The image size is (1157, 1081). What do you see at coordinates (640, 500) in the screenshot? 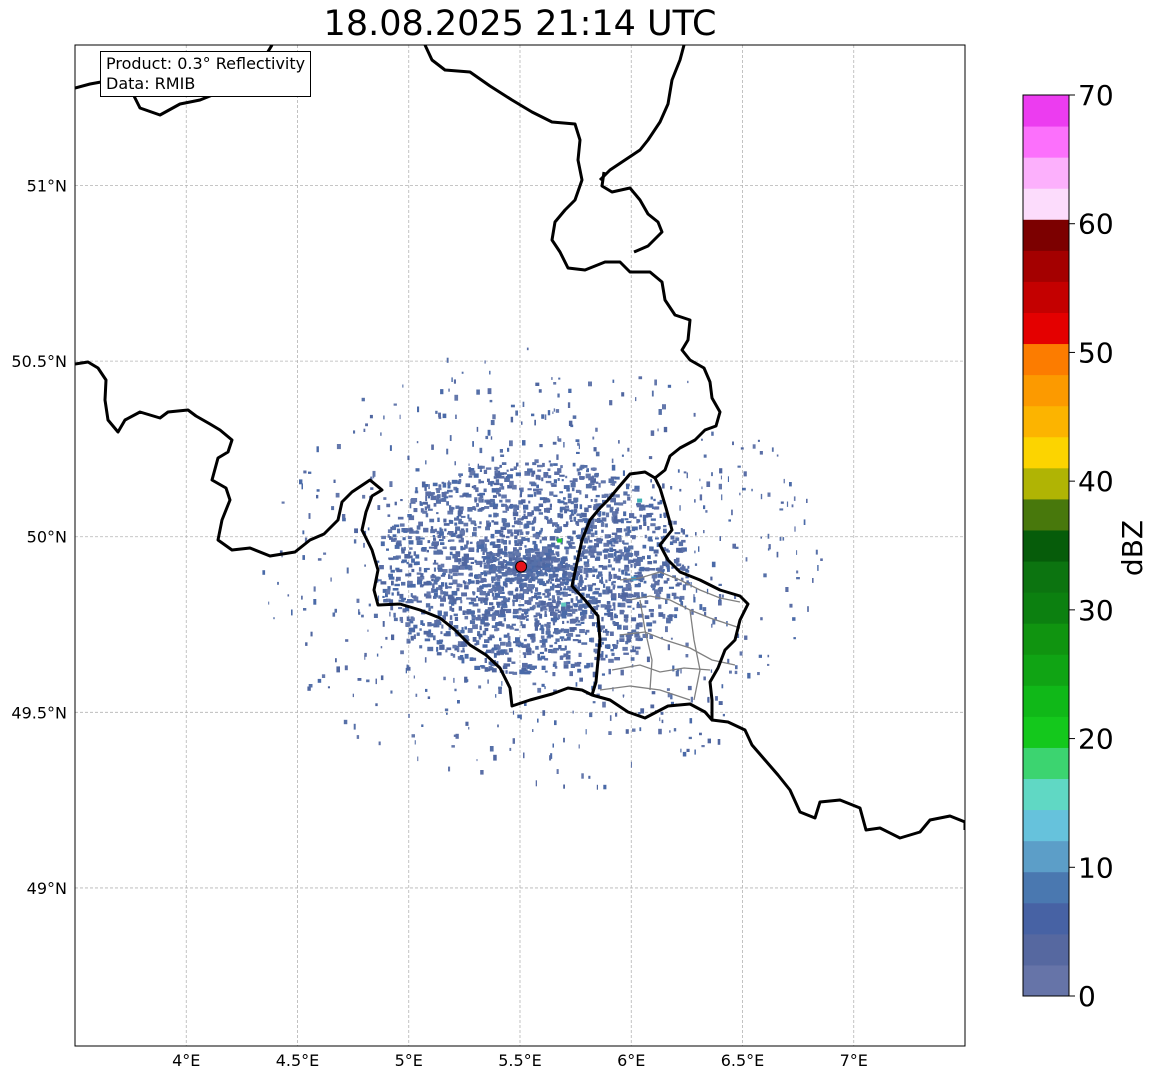
I see `echo-cell` at bounding box center [640, 500].